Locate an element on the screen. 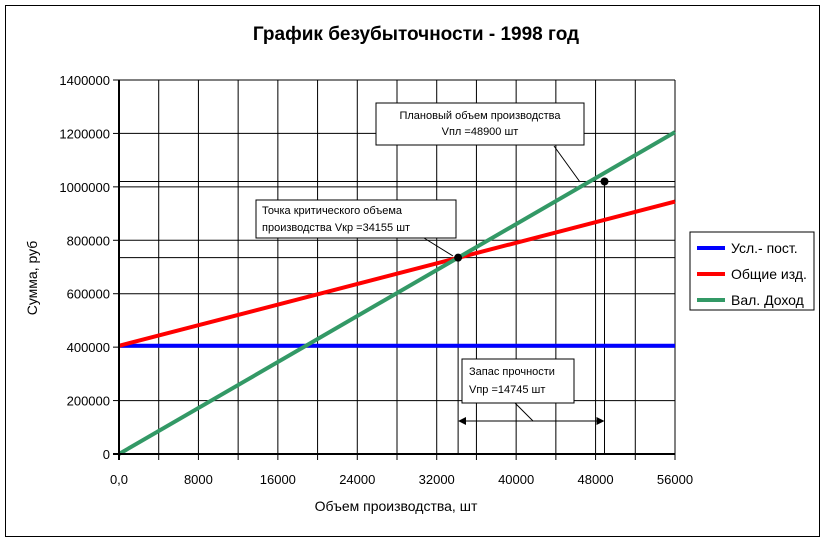 The image size is (827, 544). y-axis-label: Сумма, руб is located at coordinates (32, 278).